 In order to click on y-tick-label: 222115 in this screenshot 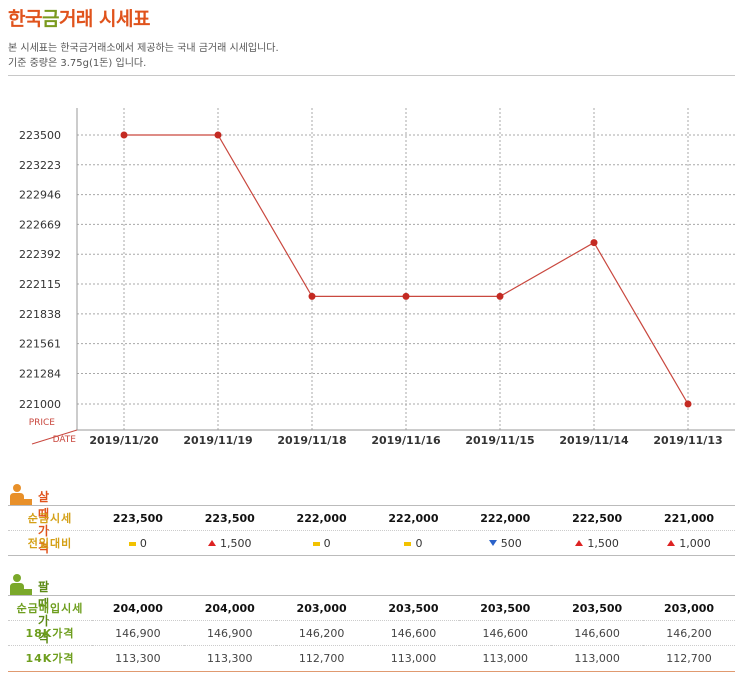, I will do `click(40, 284)`.